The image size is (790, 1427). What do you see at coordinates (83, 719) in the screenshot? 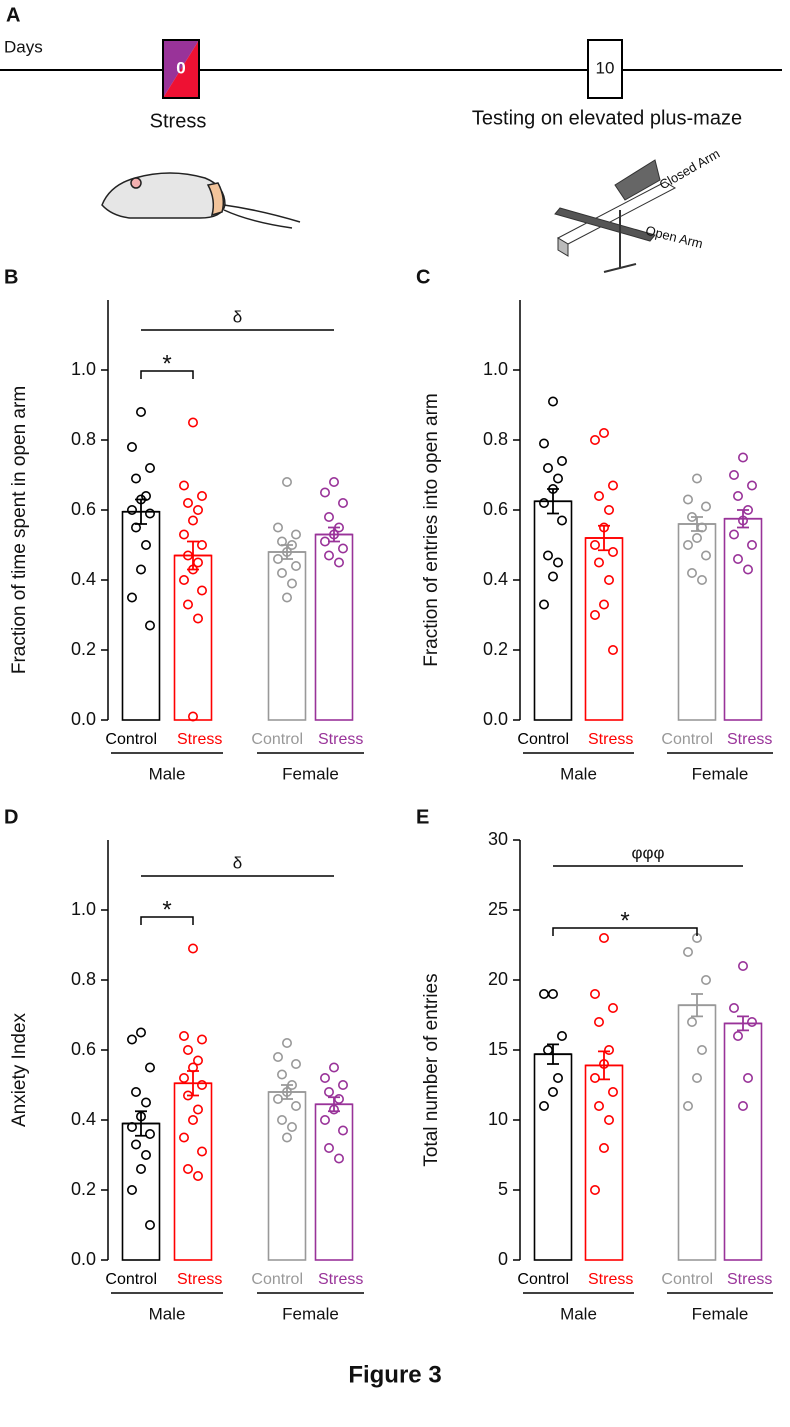
I see `y-tick-label: 0.0` at bounding box center [83, 719].